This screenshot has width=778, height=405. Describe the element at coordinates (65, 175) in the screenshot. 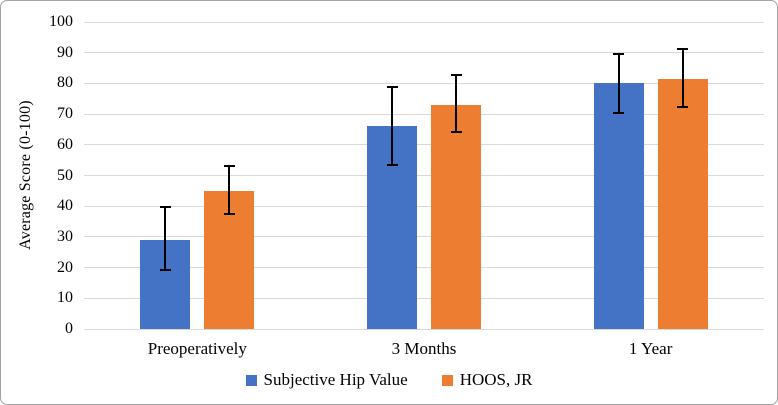

I see `y-tick-label-50: 50` at that location.